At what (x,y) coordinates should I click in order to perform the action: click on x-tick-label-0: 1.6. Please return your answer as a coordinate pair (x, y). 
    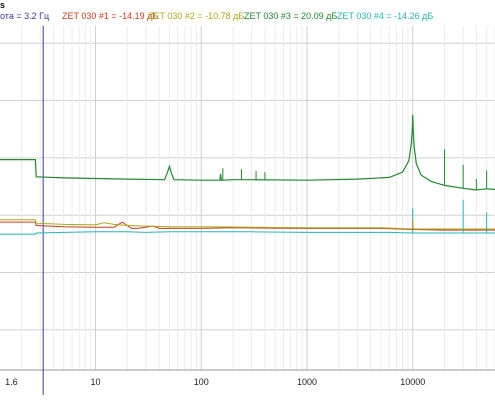
    Looking at the image, I should click on (11, 382).